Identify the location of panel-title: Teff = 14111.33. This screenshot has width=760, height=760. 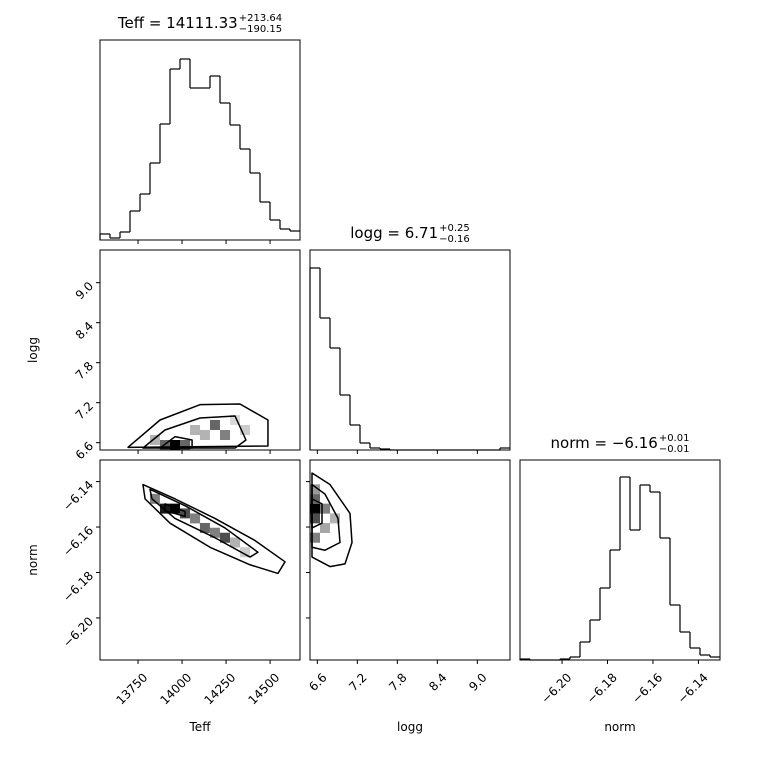
(177, 23).